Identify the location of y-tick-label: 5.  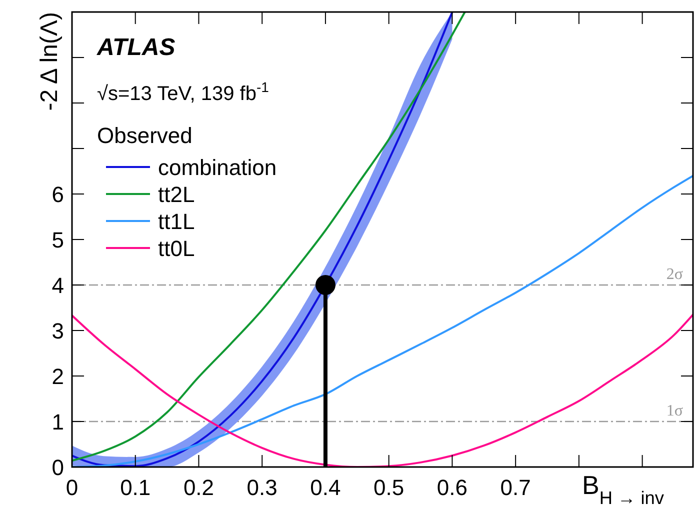
(58, 240).